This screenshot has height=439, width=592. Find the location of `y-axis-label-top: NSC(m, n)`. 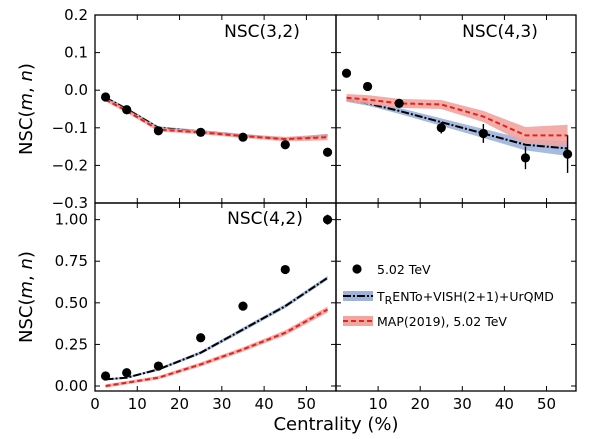

y-axis-label-top: NSC(m, n) is located at coordinates (26, 109).